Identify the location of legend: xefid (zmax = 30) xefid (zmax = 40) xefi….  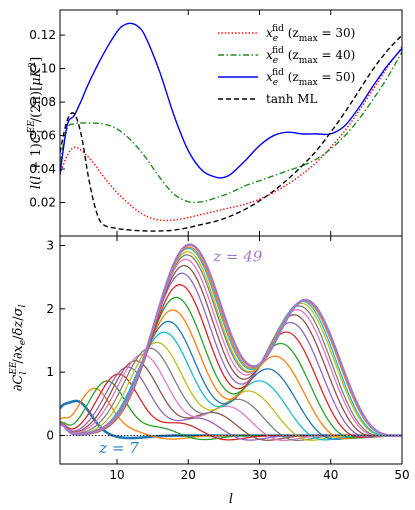
(286, 65).